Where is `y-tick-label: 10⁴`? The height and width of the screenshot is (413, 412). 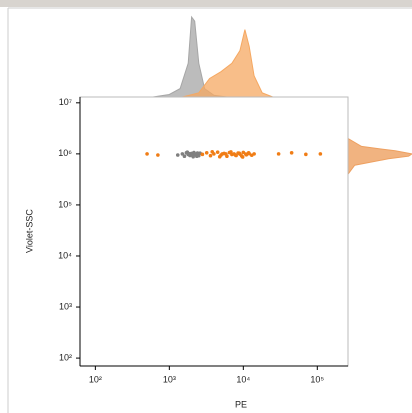 y-tick-label: 10⁴ is located at coordinates (65, 255).